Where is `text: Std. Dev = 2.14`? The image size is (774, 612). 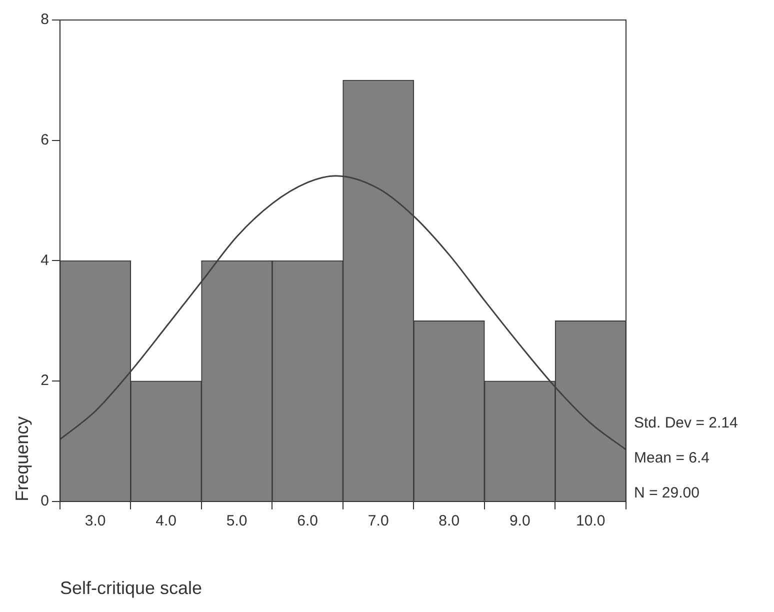
text: Std. Dev = 2.14 is located at coordinates (686, 423).